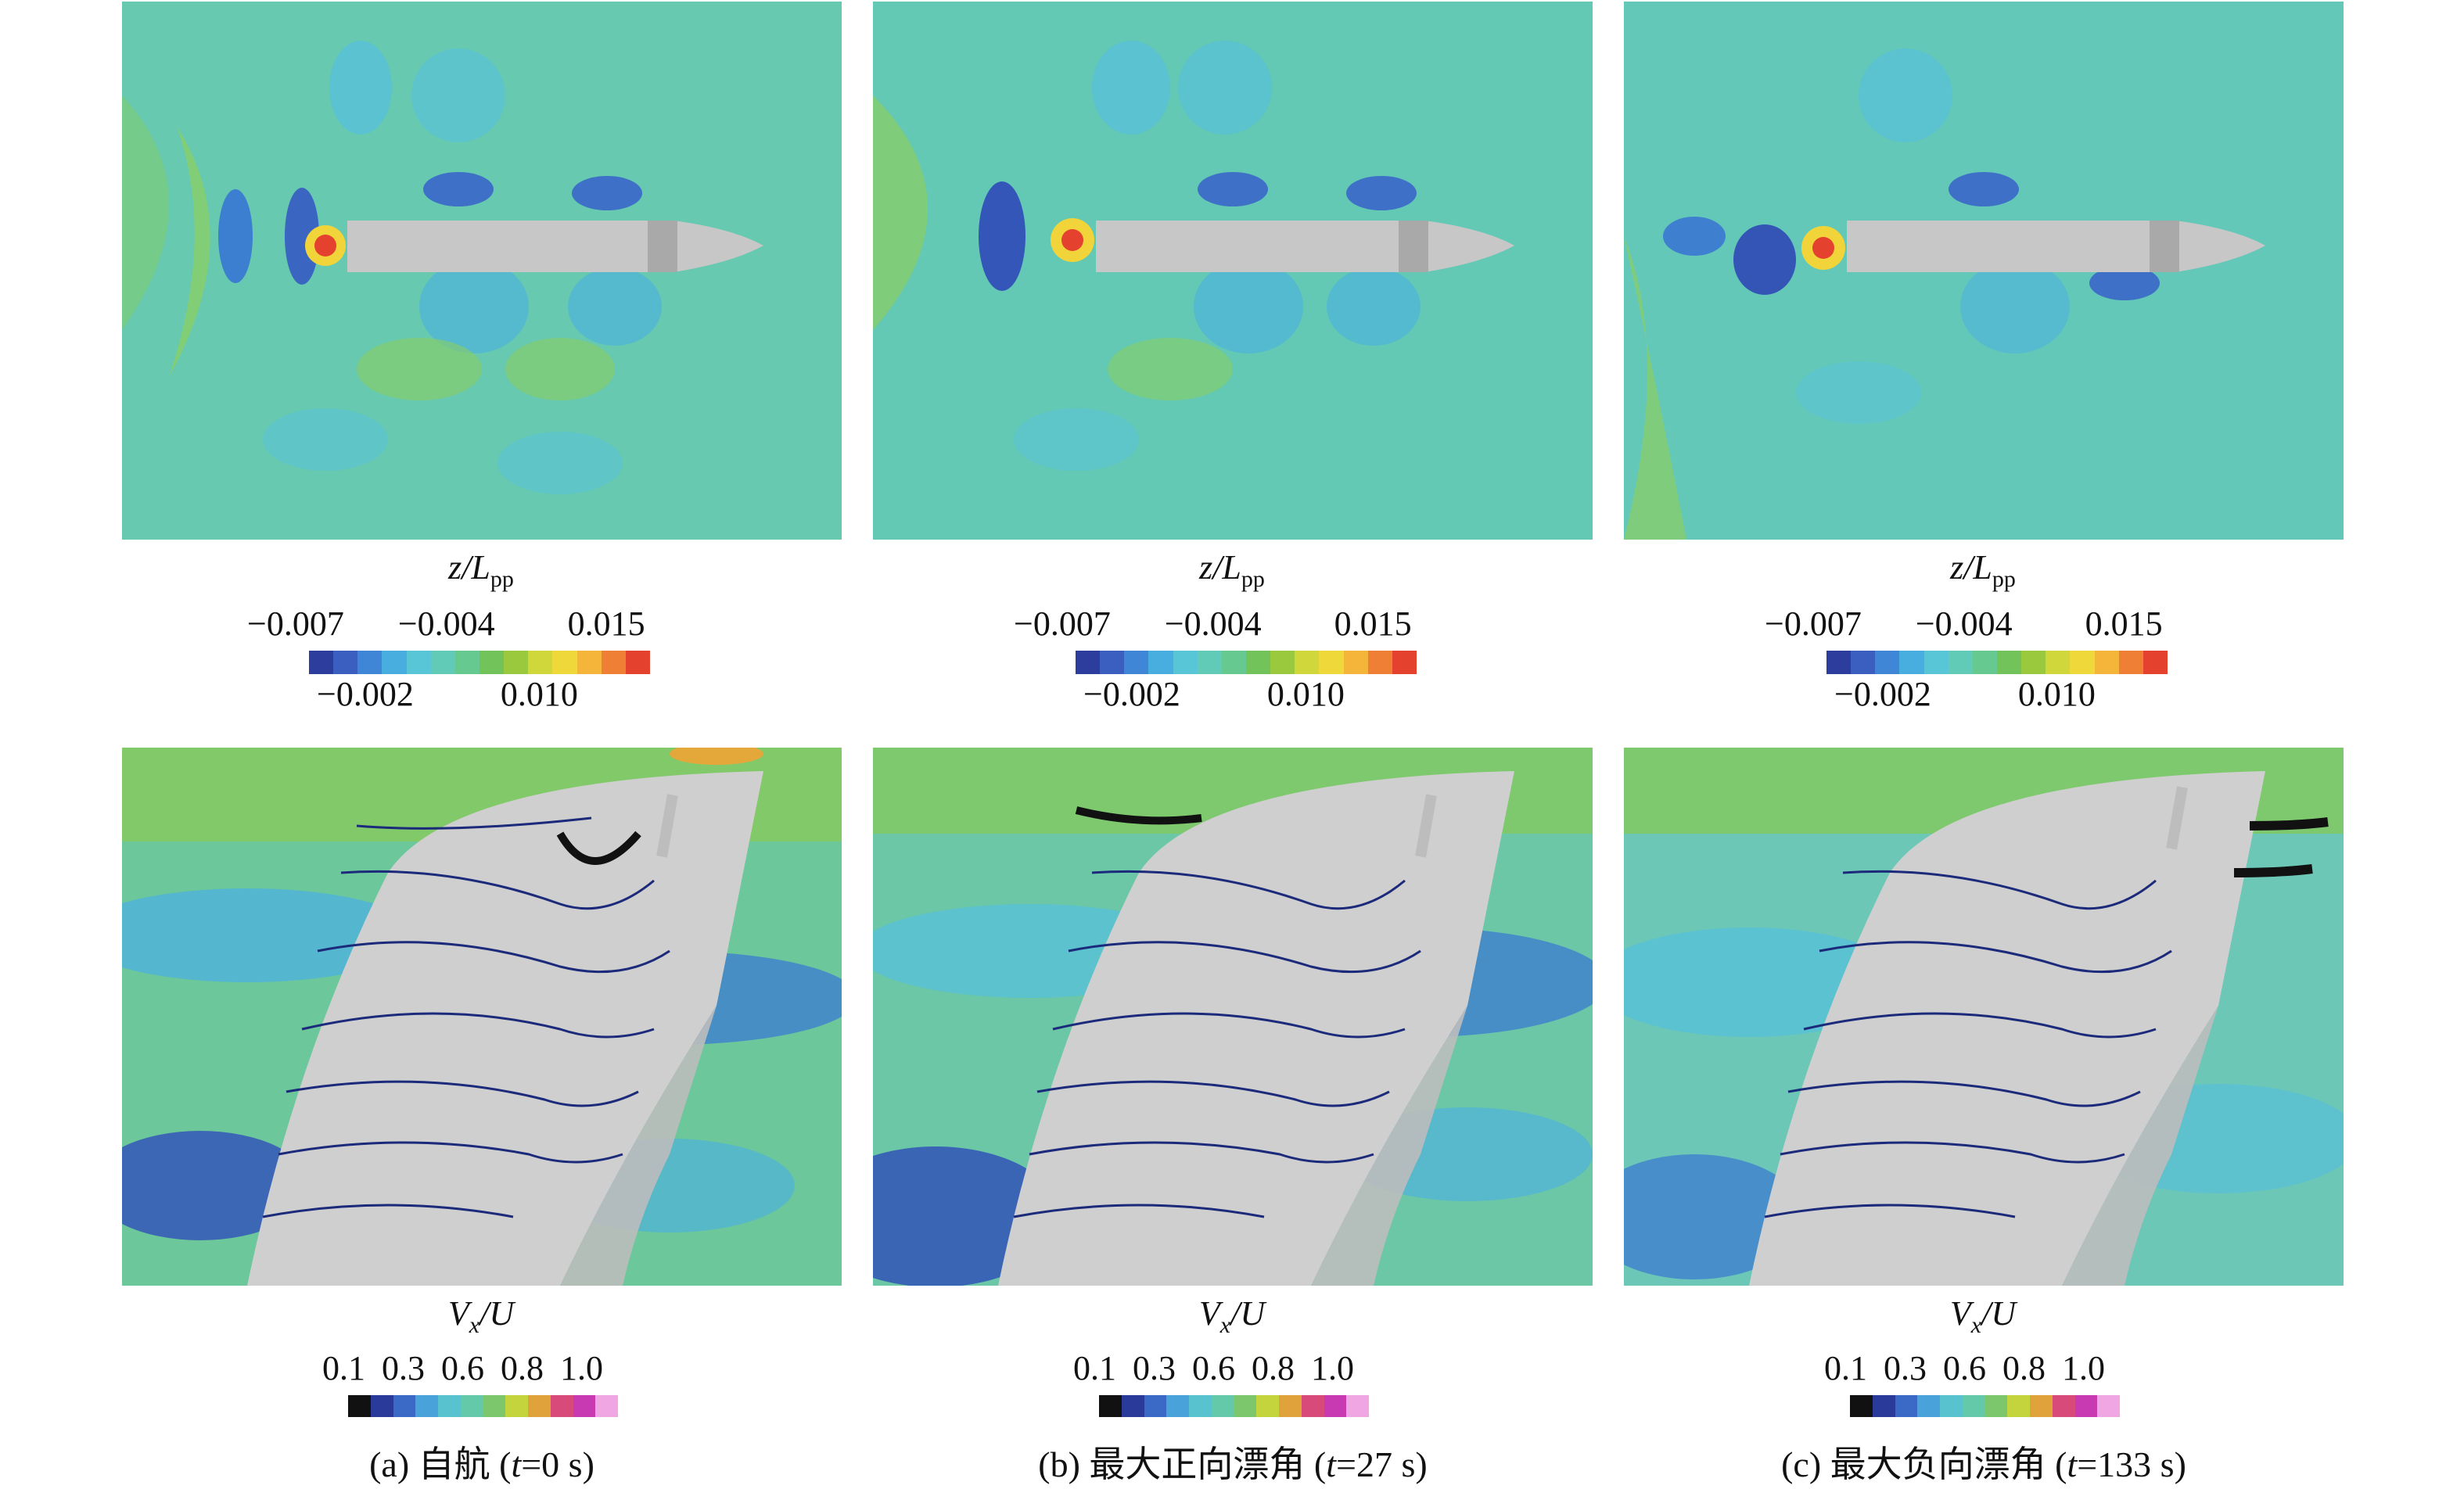 The image size is (2464, 1489). I want to click on surface-ticks-upper-c: −0.007 −0.004 0.015, so click(1964, 624).